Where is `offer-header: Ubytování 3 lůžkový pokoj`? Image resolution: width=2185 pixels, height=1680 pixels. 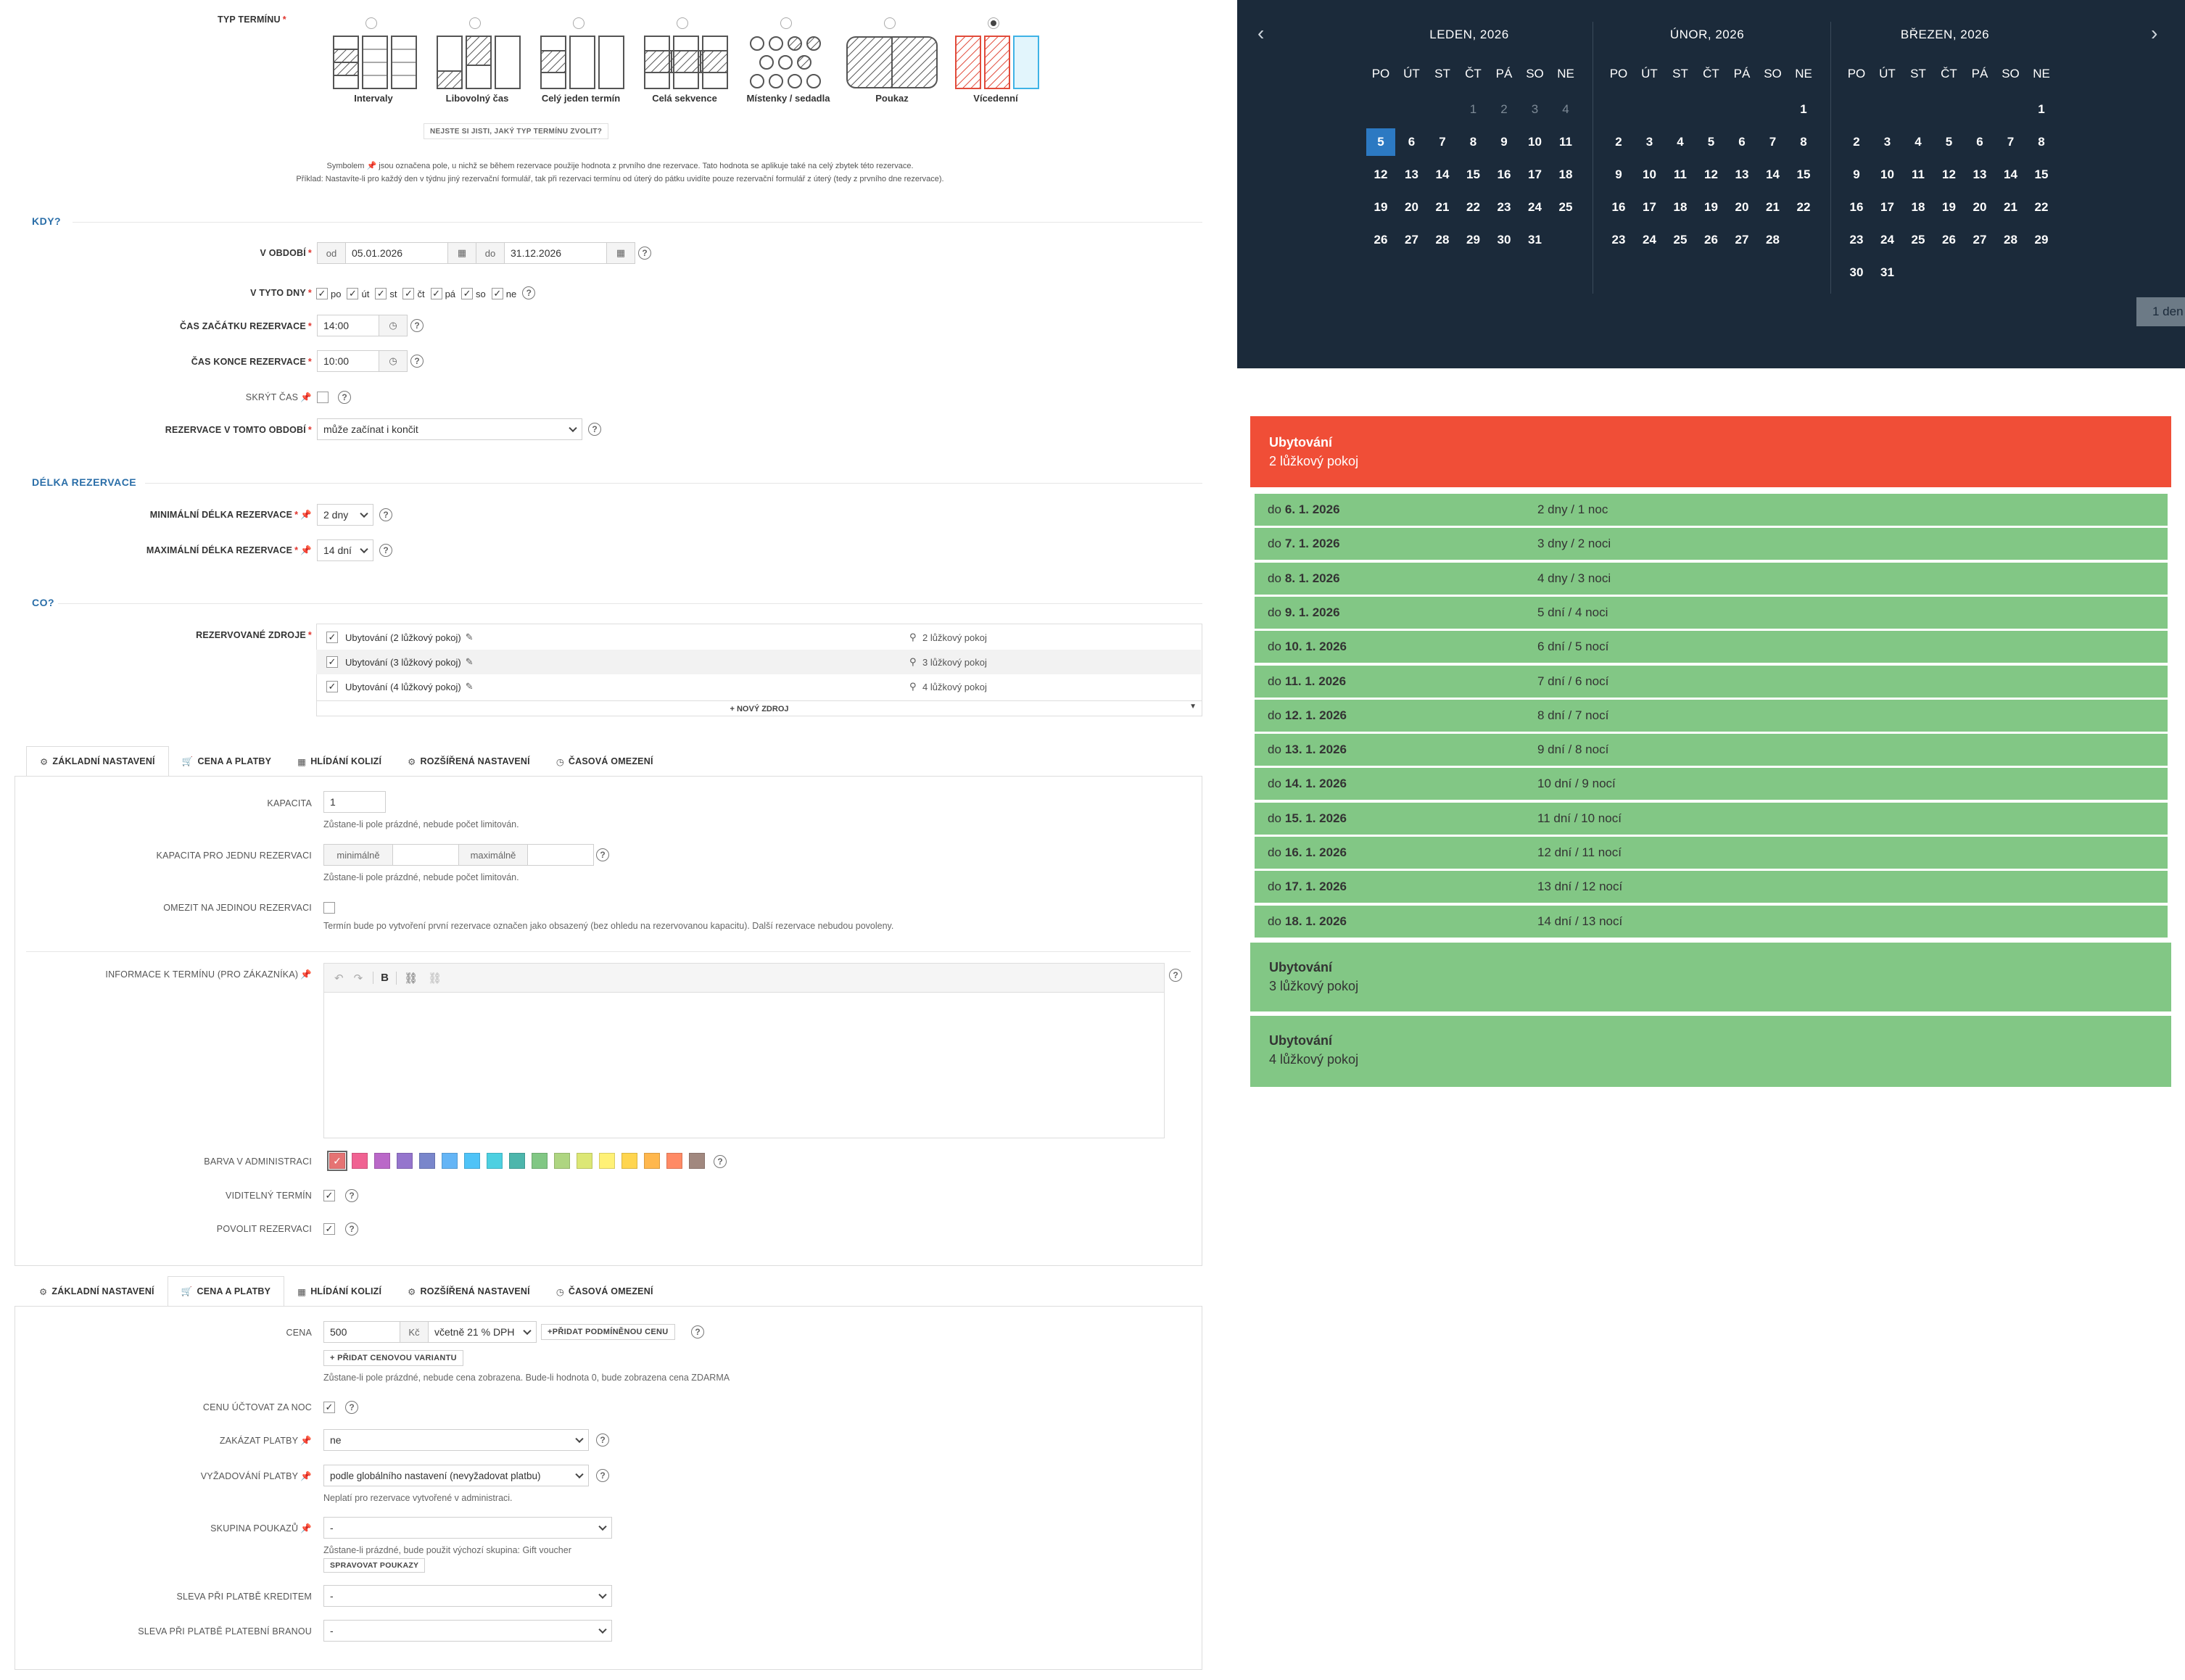 offer-header: Ubytování 3 lůžkový pokoj is located at coordinates (1710, 977).